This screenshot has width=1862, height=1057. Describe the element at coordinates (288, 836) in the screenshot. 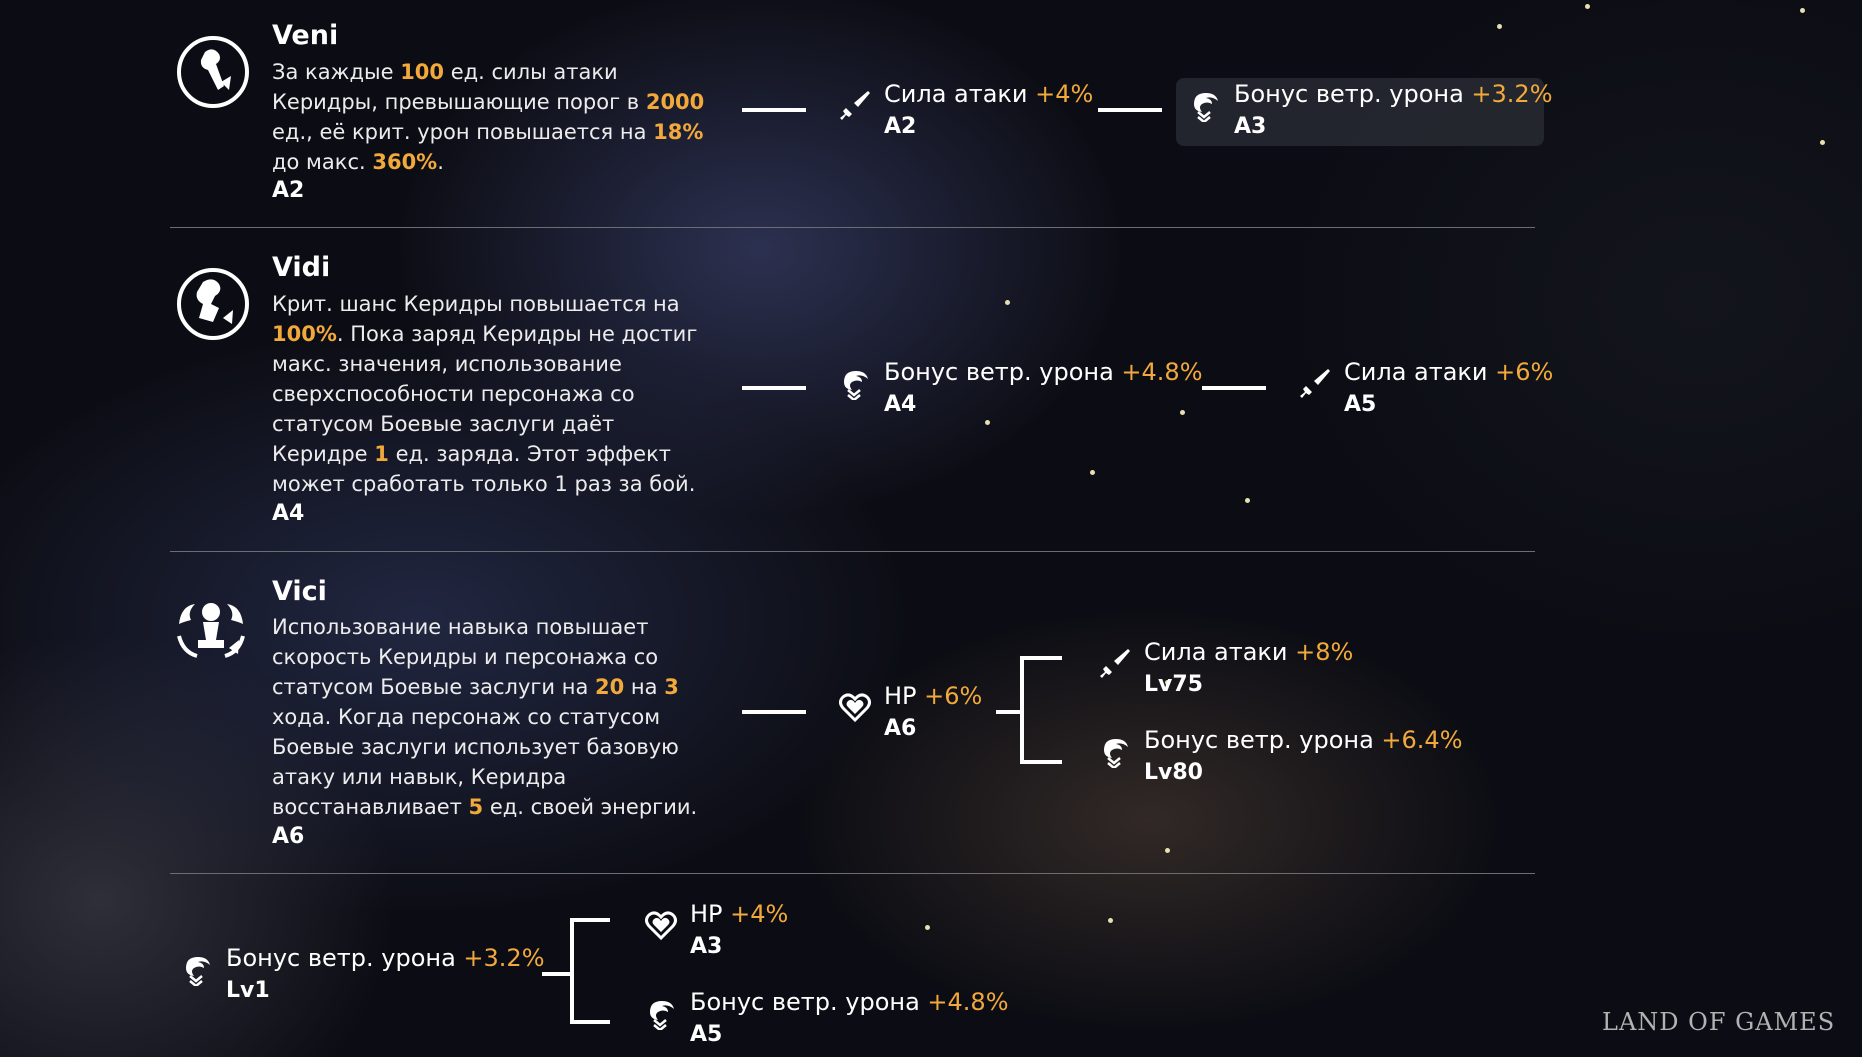

I see `trace-level: A6` at that location.